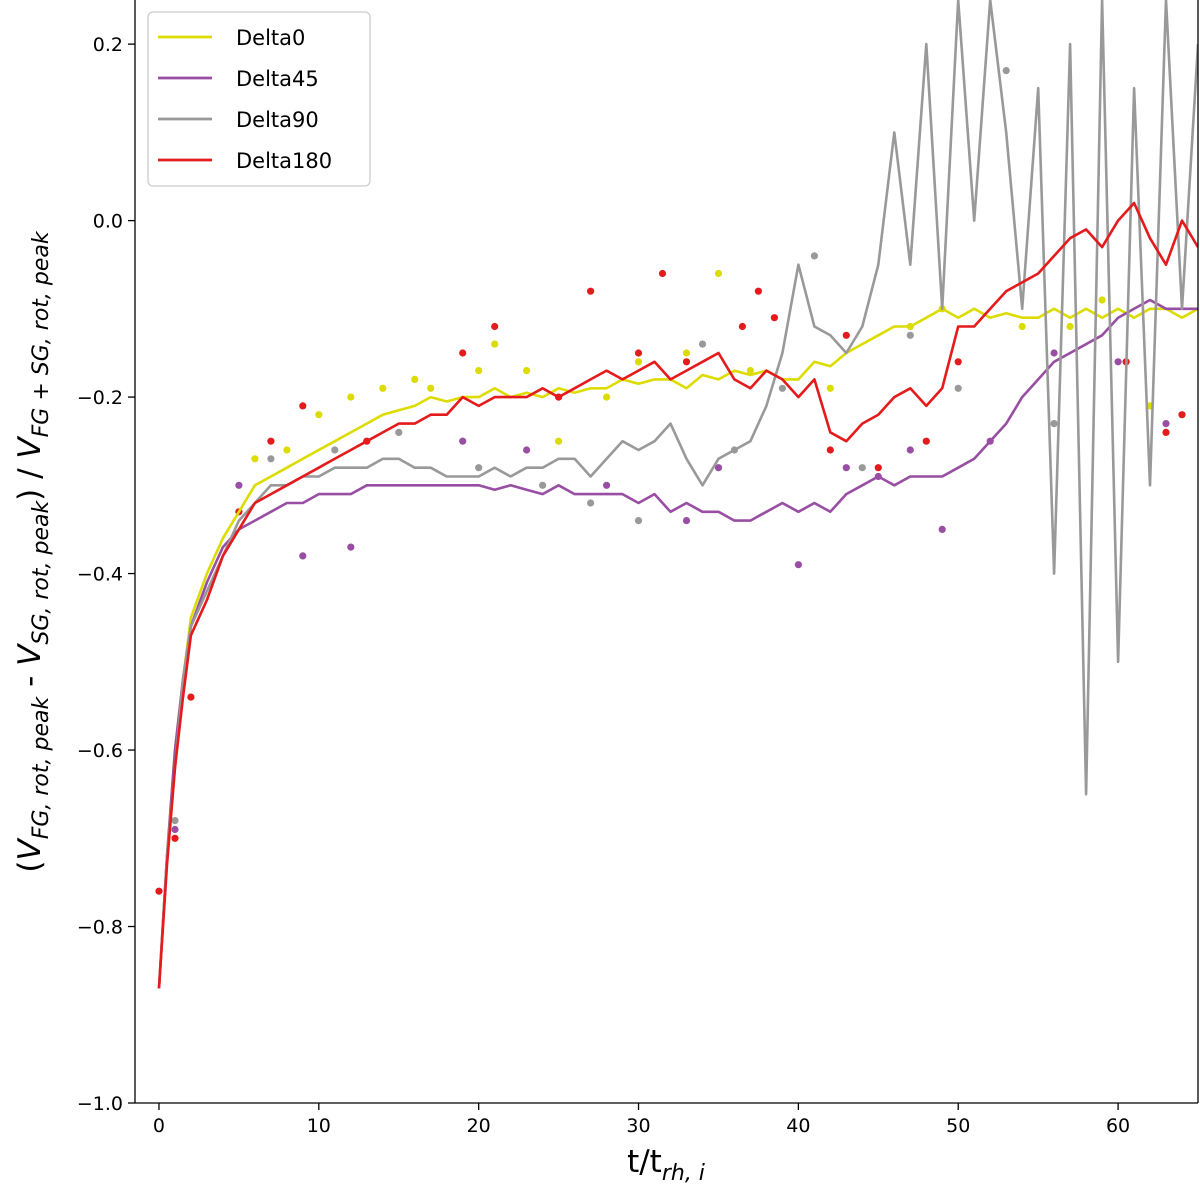  Describe the element at coordinates (30, 681) in the screenshot. I see `y-axis-title-mid: -` at that location.